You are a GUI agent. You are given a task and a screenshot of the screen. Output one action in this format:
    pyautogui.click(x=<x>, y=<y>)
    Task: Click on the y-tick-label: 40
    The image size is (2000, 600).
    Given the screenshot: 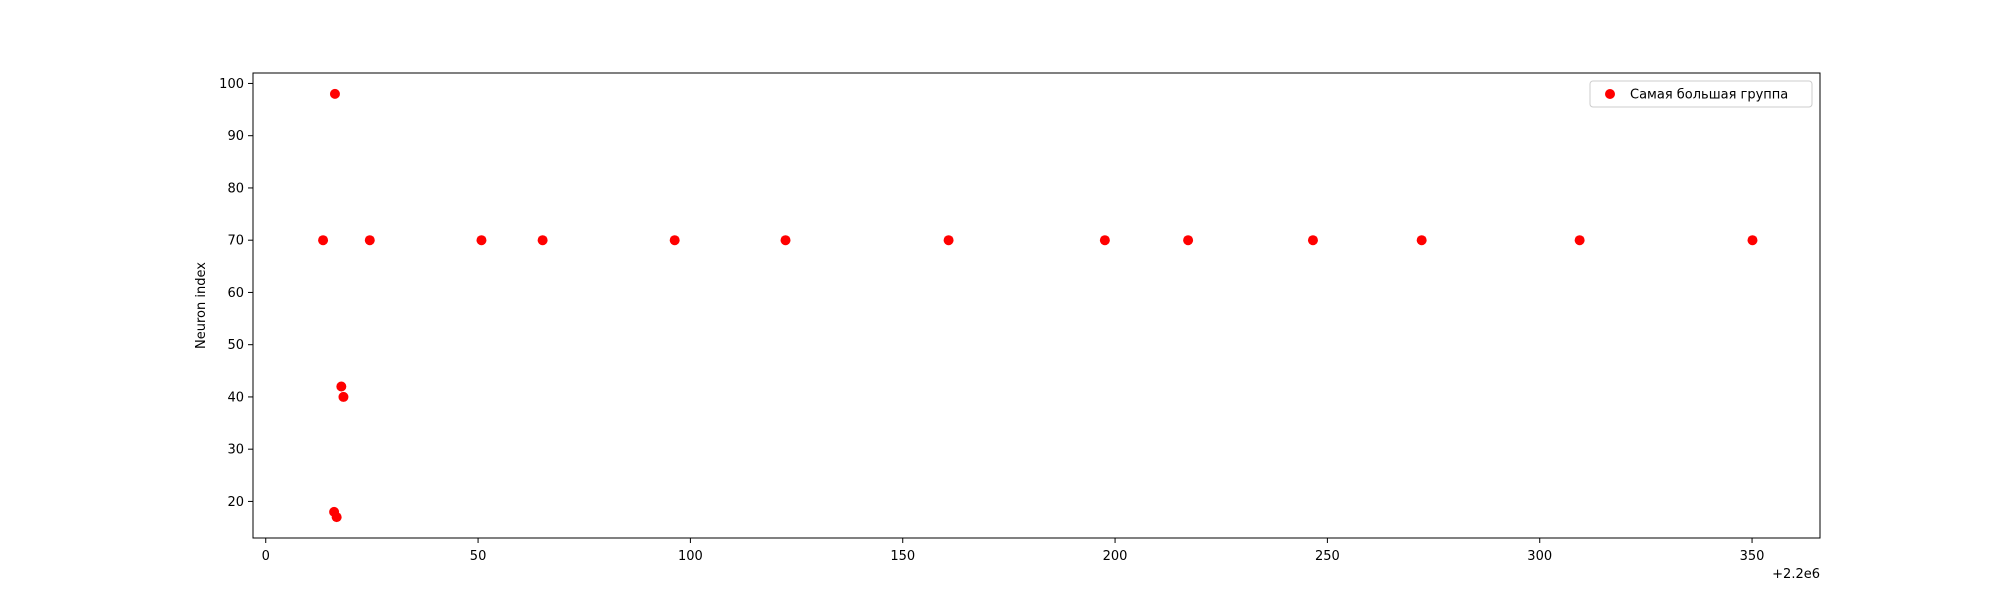 What is the action you would take?
    pyautogui.click(x=235, y=397)
    